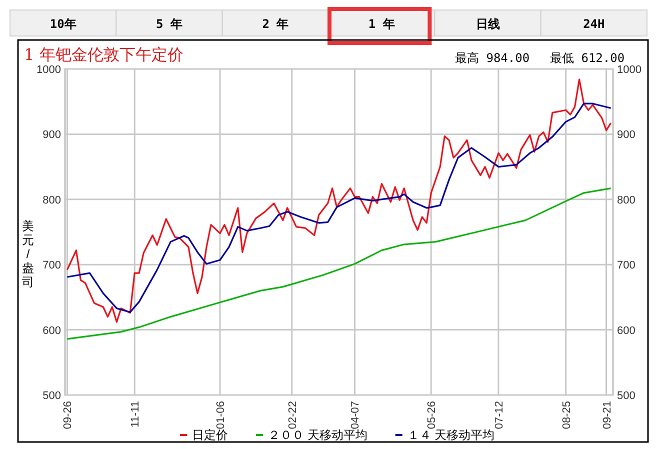  What do you see at coordinates (488, 24) in the screenshot?
I see `text: 日线` at bounding box center [488, 24].